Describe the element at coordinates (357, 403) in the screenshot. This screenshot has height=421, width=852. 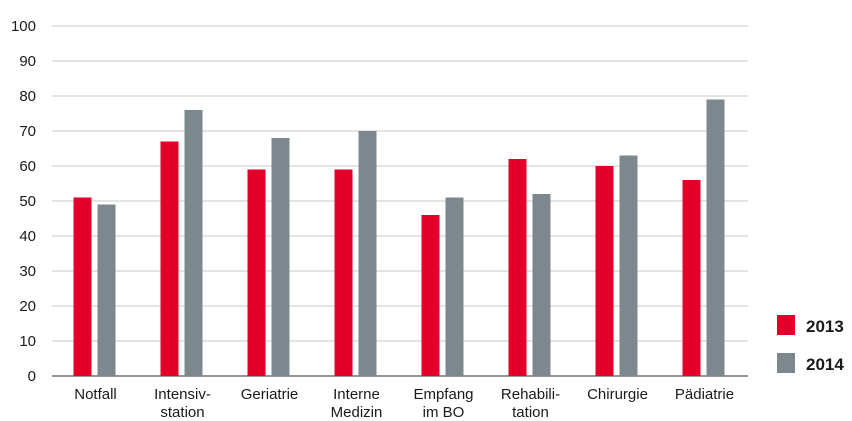
I see `x-tick-label: Interne Medizin` at that location.